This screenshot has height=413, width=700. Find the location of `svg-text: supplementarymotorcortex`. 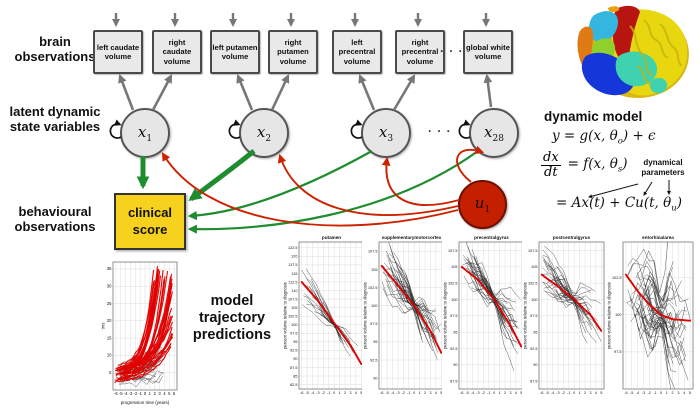

svg-text: supplementarymotorcortex is located at coordinates (412, 237).